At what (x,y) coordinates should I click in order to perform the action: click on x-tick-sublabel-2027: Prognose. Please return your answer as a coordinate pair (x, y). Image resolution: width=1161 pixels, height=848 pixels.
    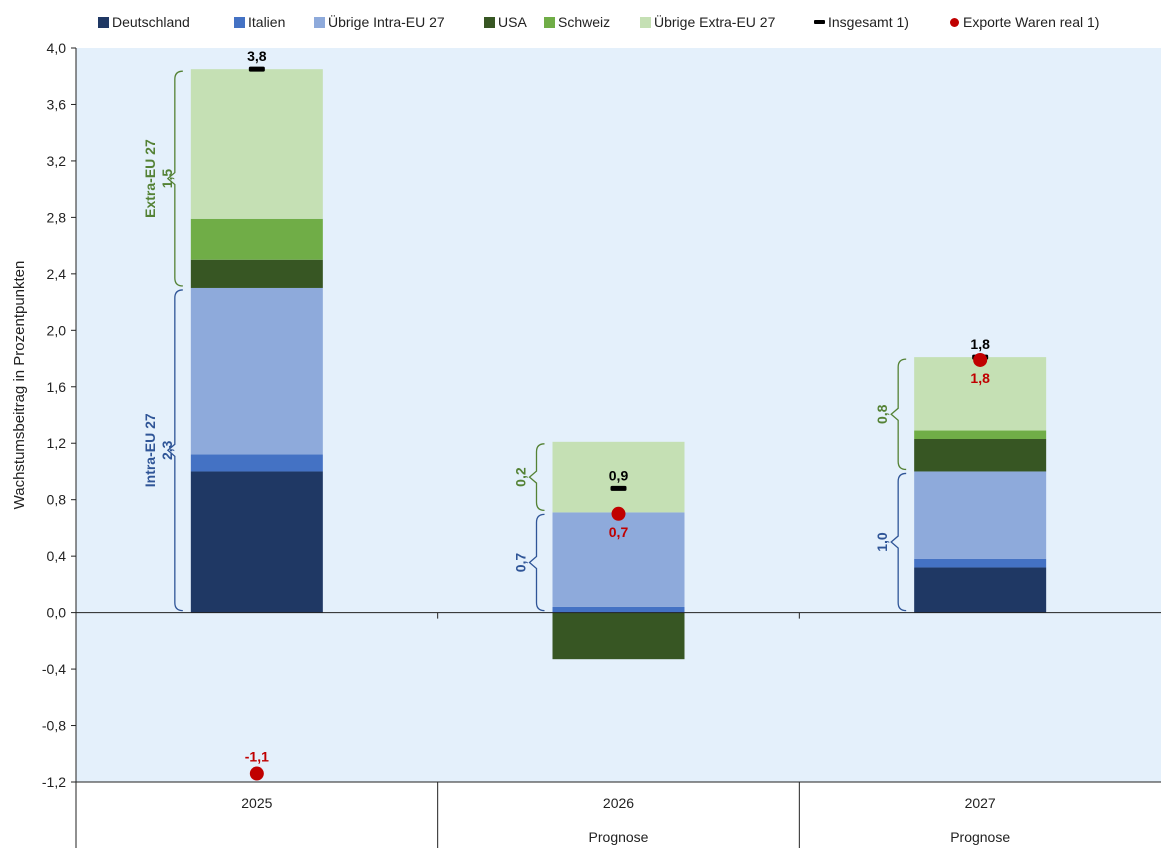
    Looking at the image, I should click on (980, 837).